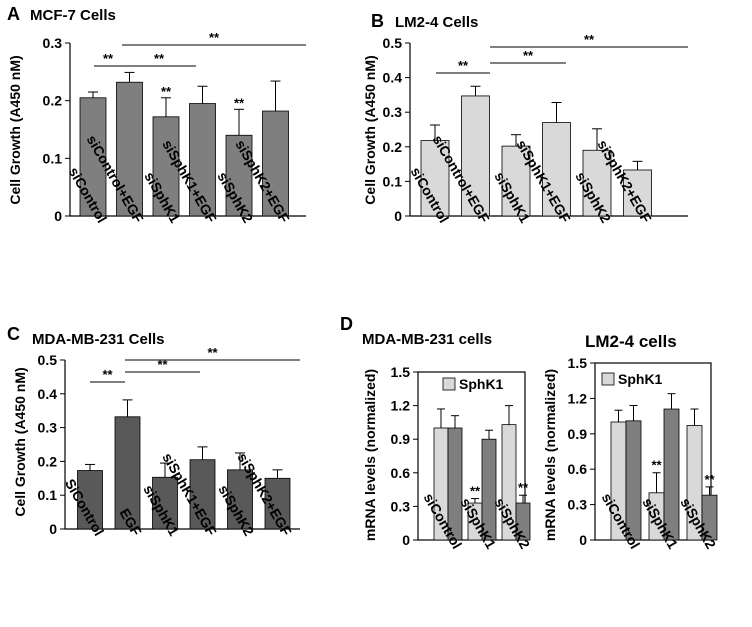 The width and height of the screenshot is (752, 627). Describe the element at coordinates (73, 15) in the screenshot. I see `chart-title: MCF-7 Cells` at that location.